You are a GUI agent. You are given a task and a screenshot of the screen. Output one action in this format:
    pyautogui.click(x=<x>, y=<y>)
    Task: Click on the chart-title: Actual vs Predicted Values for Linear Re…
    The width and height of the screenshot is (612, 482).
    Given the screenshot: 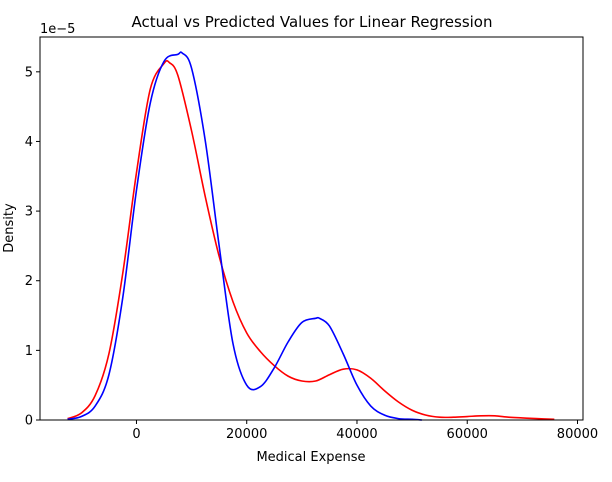 What is the action you would take?
    pyautogui.click(x=311, y=22)
    